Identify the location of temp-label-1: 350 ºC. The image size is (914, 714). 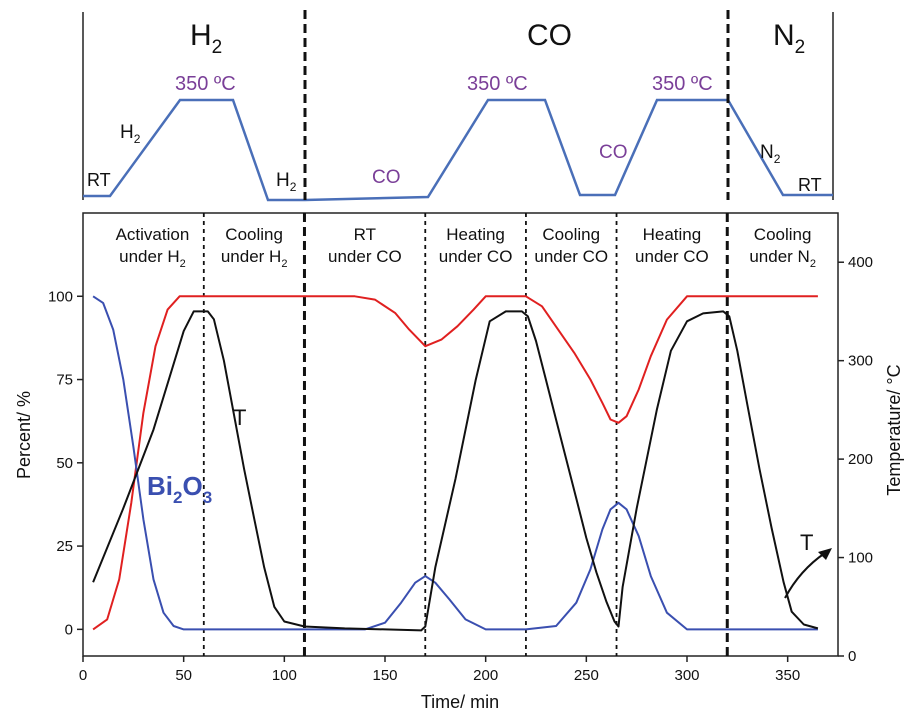
(205, 84).